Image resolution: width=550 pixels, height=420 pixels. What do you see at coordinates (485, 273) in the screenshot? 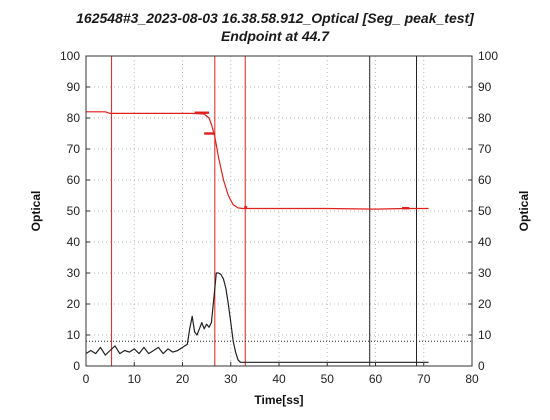
I see `y-right-tick-label: 30` at bounding box center [485, 273].